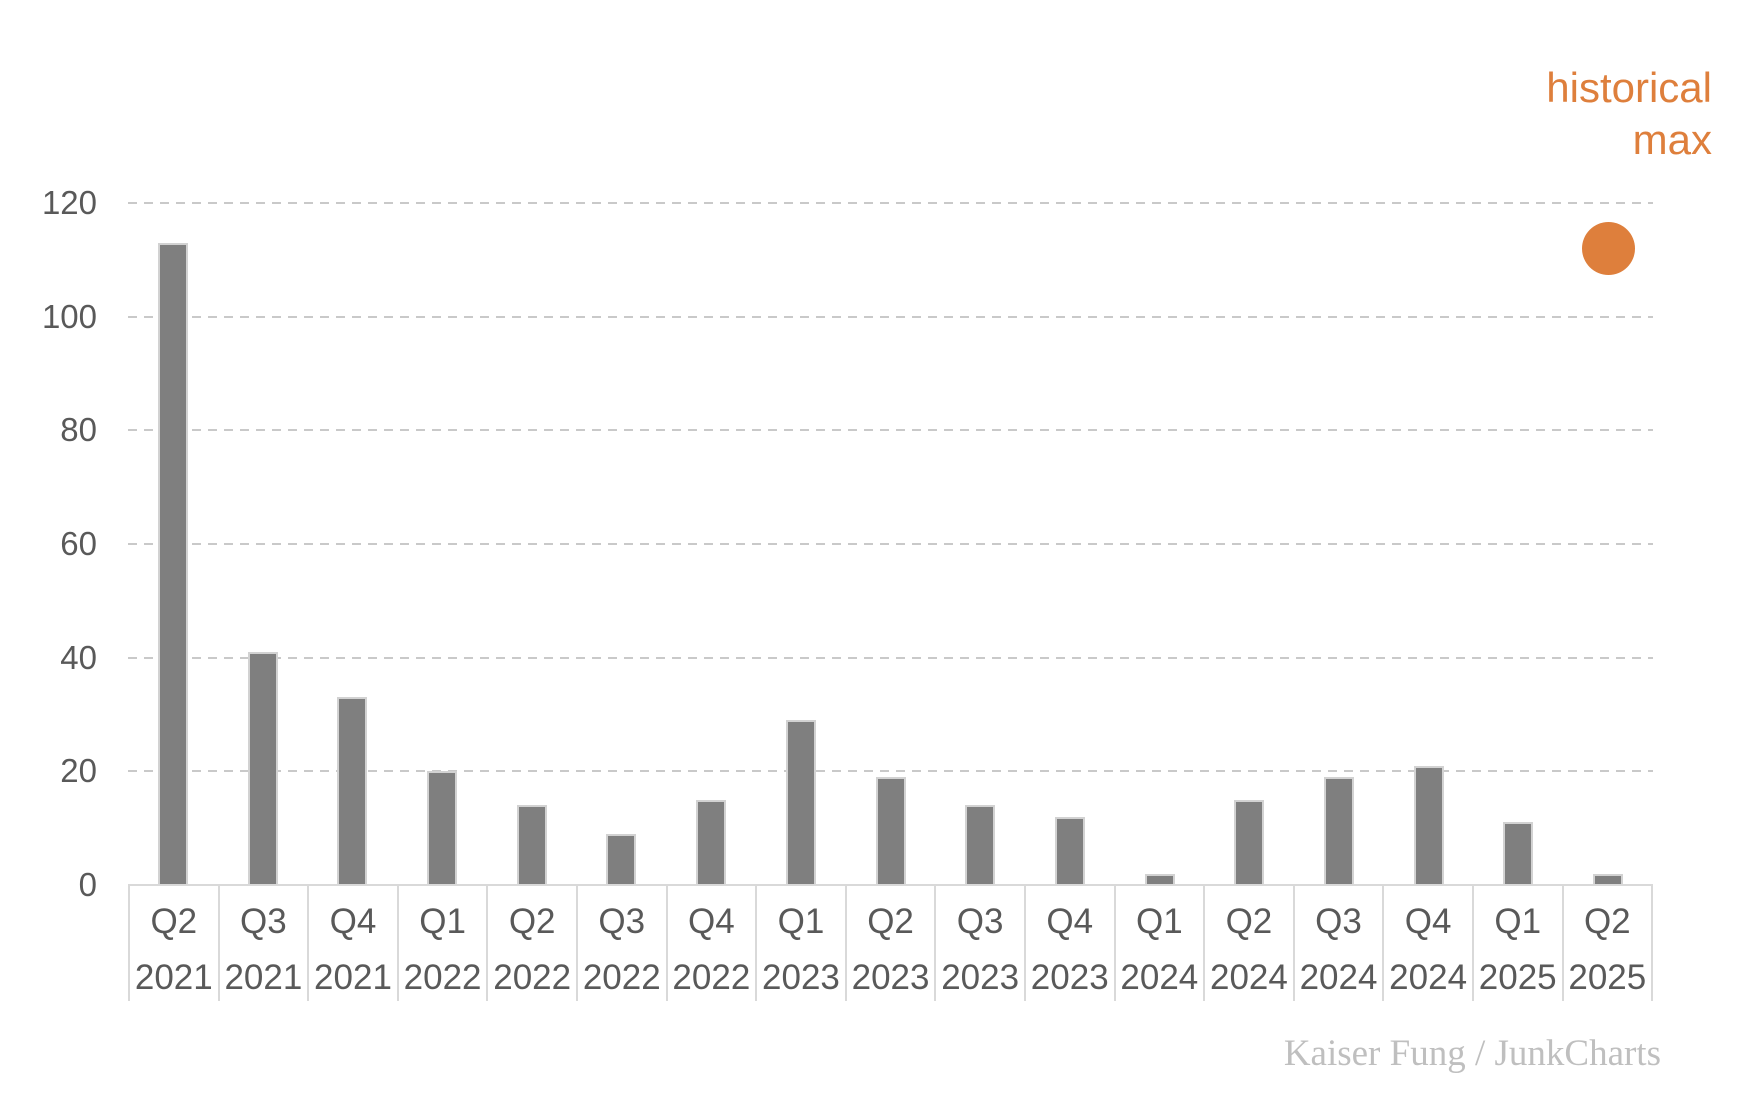  Describe the element at coordinates (1068, 943) in the screenshot. I see `x-category-Q4-2023: Q4 2023` at that location.